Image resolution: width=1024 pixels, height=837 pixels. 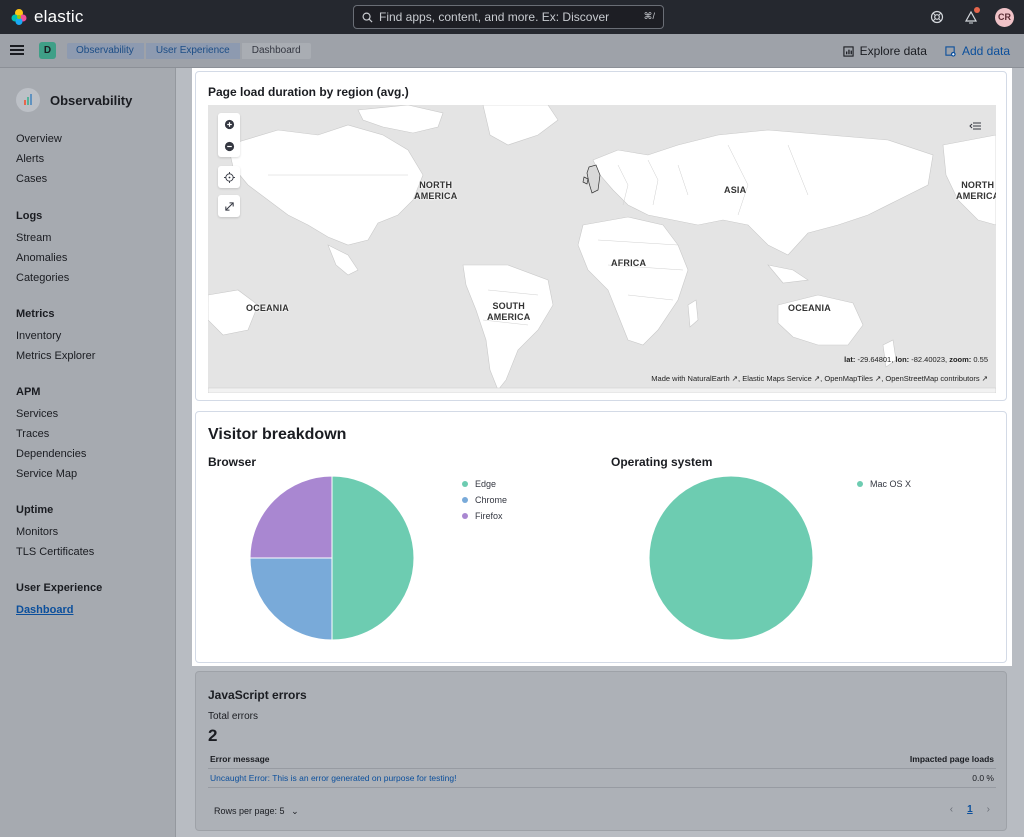 I want to click on pagination: ‹ 1 ›, so click(x=970, y=809).